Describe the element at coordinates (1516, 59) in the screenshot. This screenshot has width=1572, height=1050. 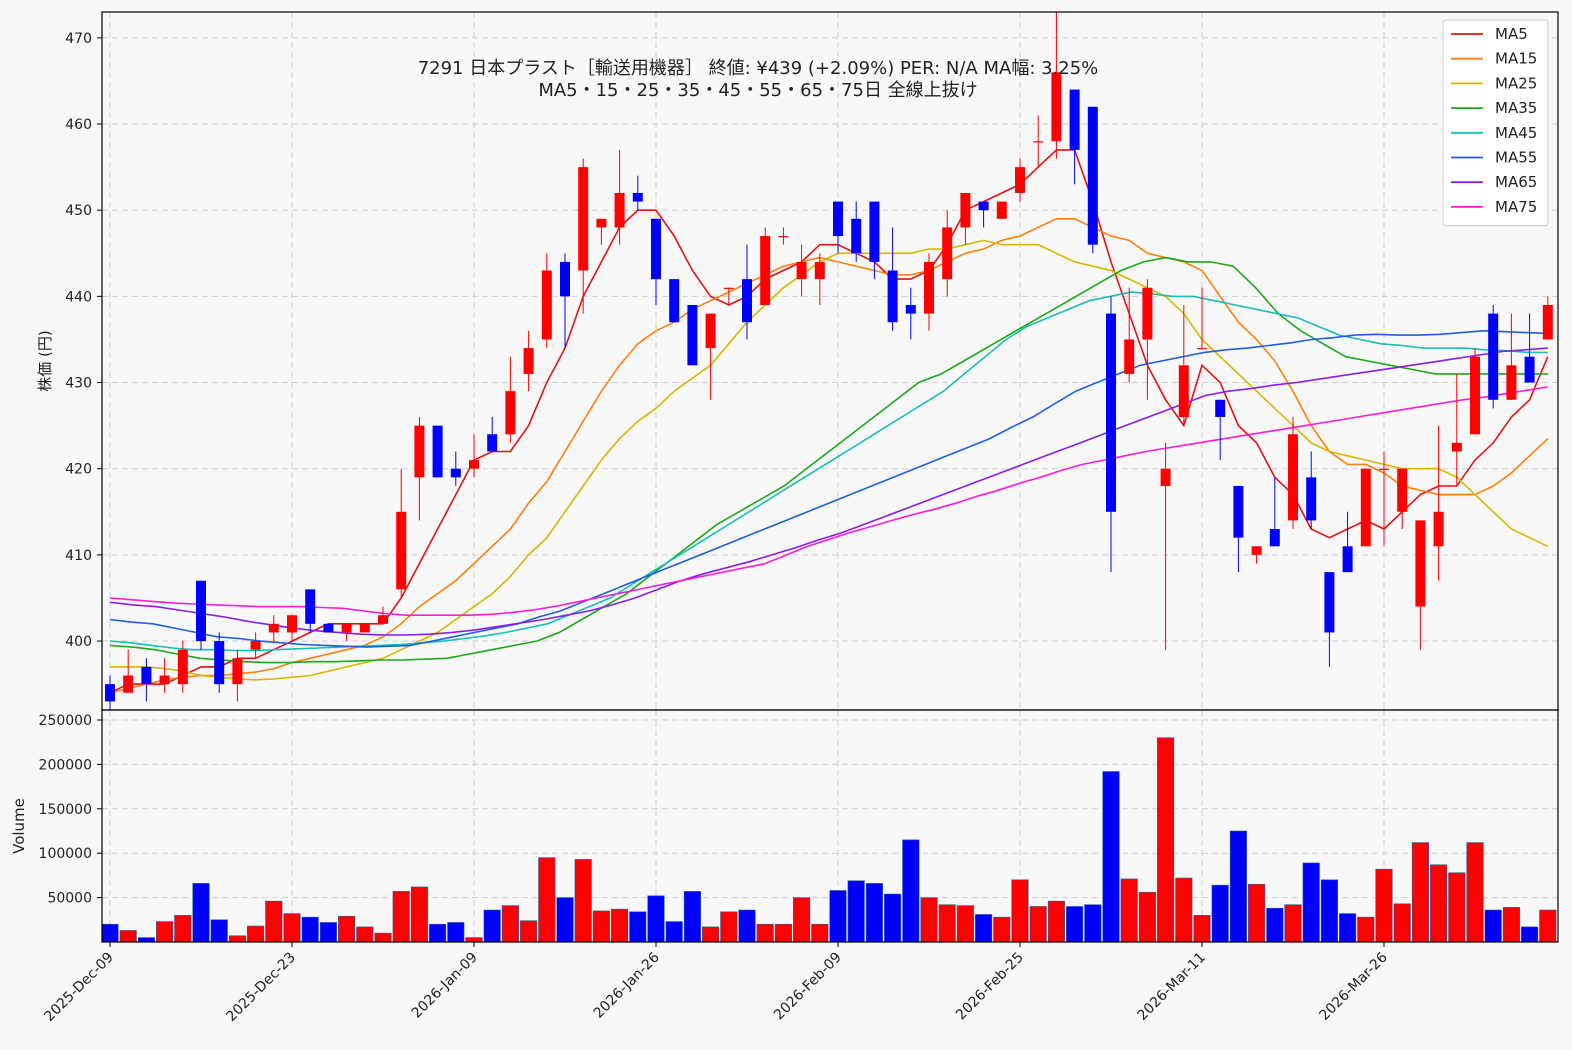
I see `legend-label-ma15: MA15` at that location.